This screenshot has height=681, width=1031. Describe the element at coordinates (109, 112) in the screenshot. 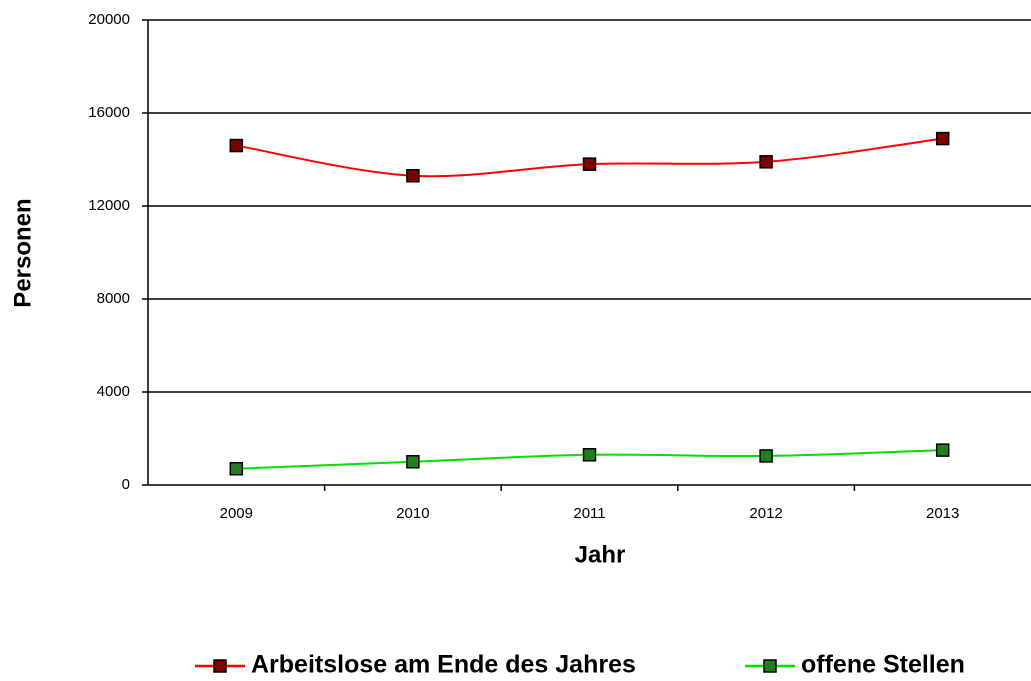

I see `y-tick-label: 16000` at that location.